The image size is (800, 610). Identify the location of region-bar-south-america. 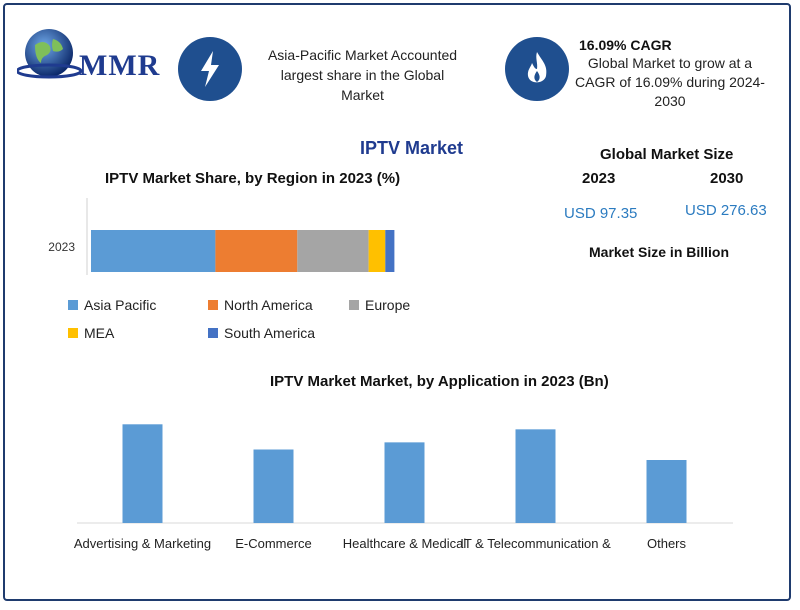
(390, 251).